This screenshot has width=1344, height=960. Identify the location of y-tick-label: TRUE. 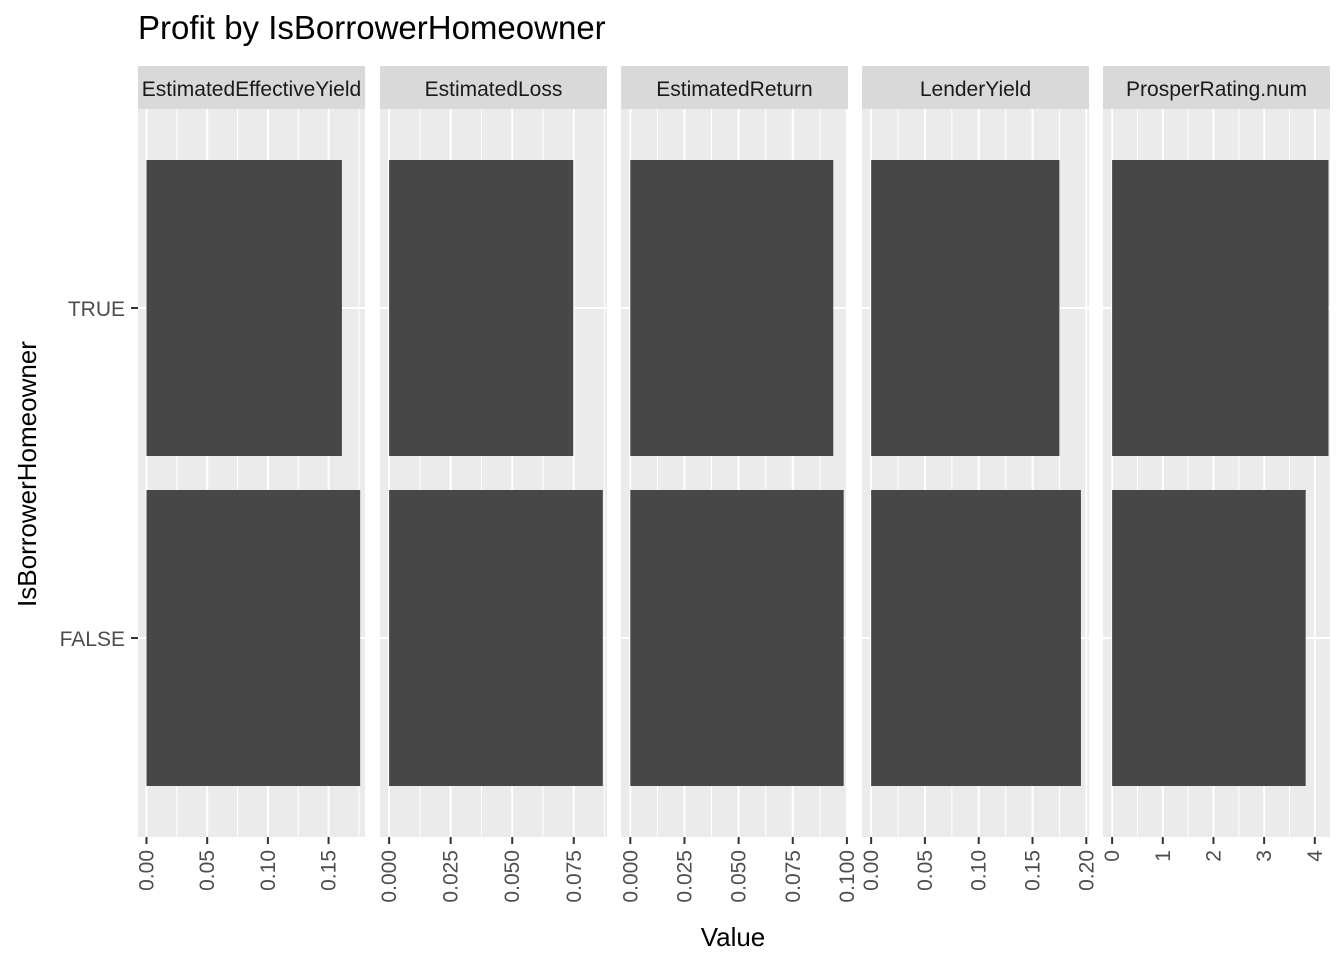
(96, 309).